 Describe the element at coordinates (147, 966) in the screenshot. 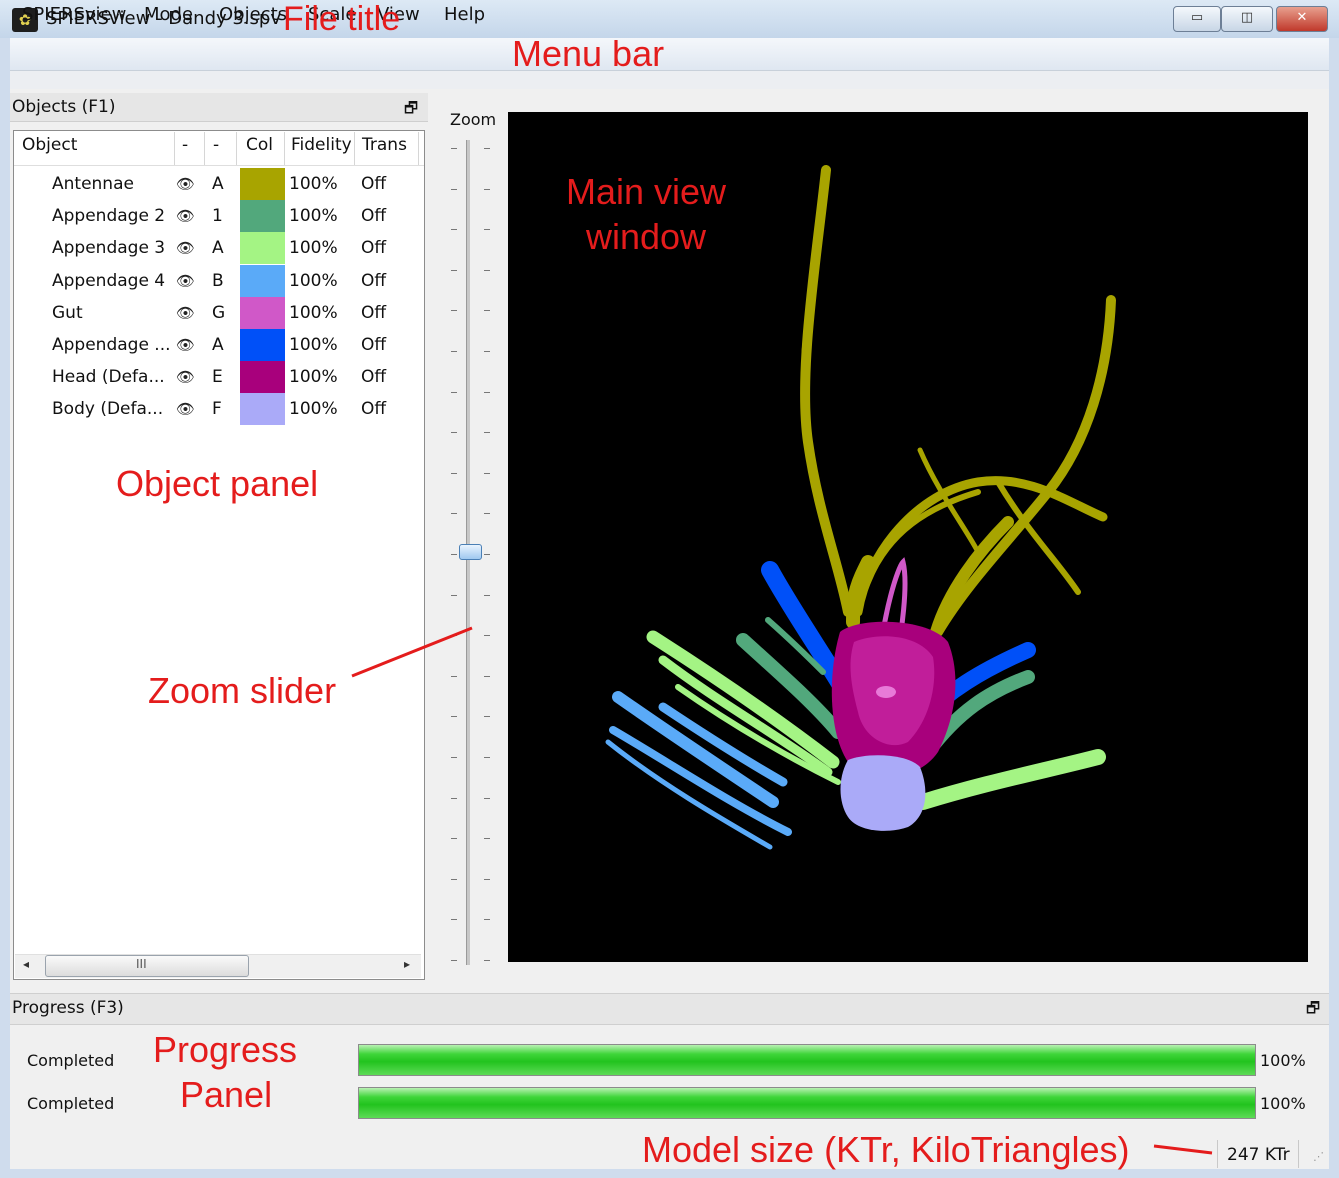

I see `scrollbar-thumb` at that location.